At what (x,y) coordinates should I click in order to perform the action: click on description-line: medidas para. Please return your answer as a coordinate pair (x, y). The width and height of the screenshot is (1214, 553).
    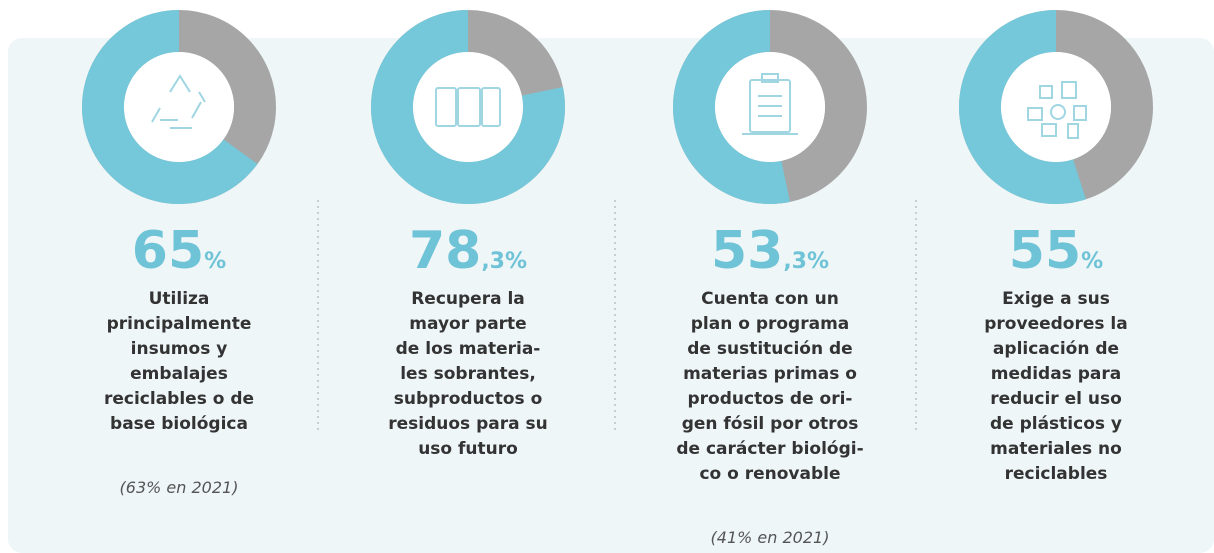
    Looking at the image, I should click on (1056, 374).